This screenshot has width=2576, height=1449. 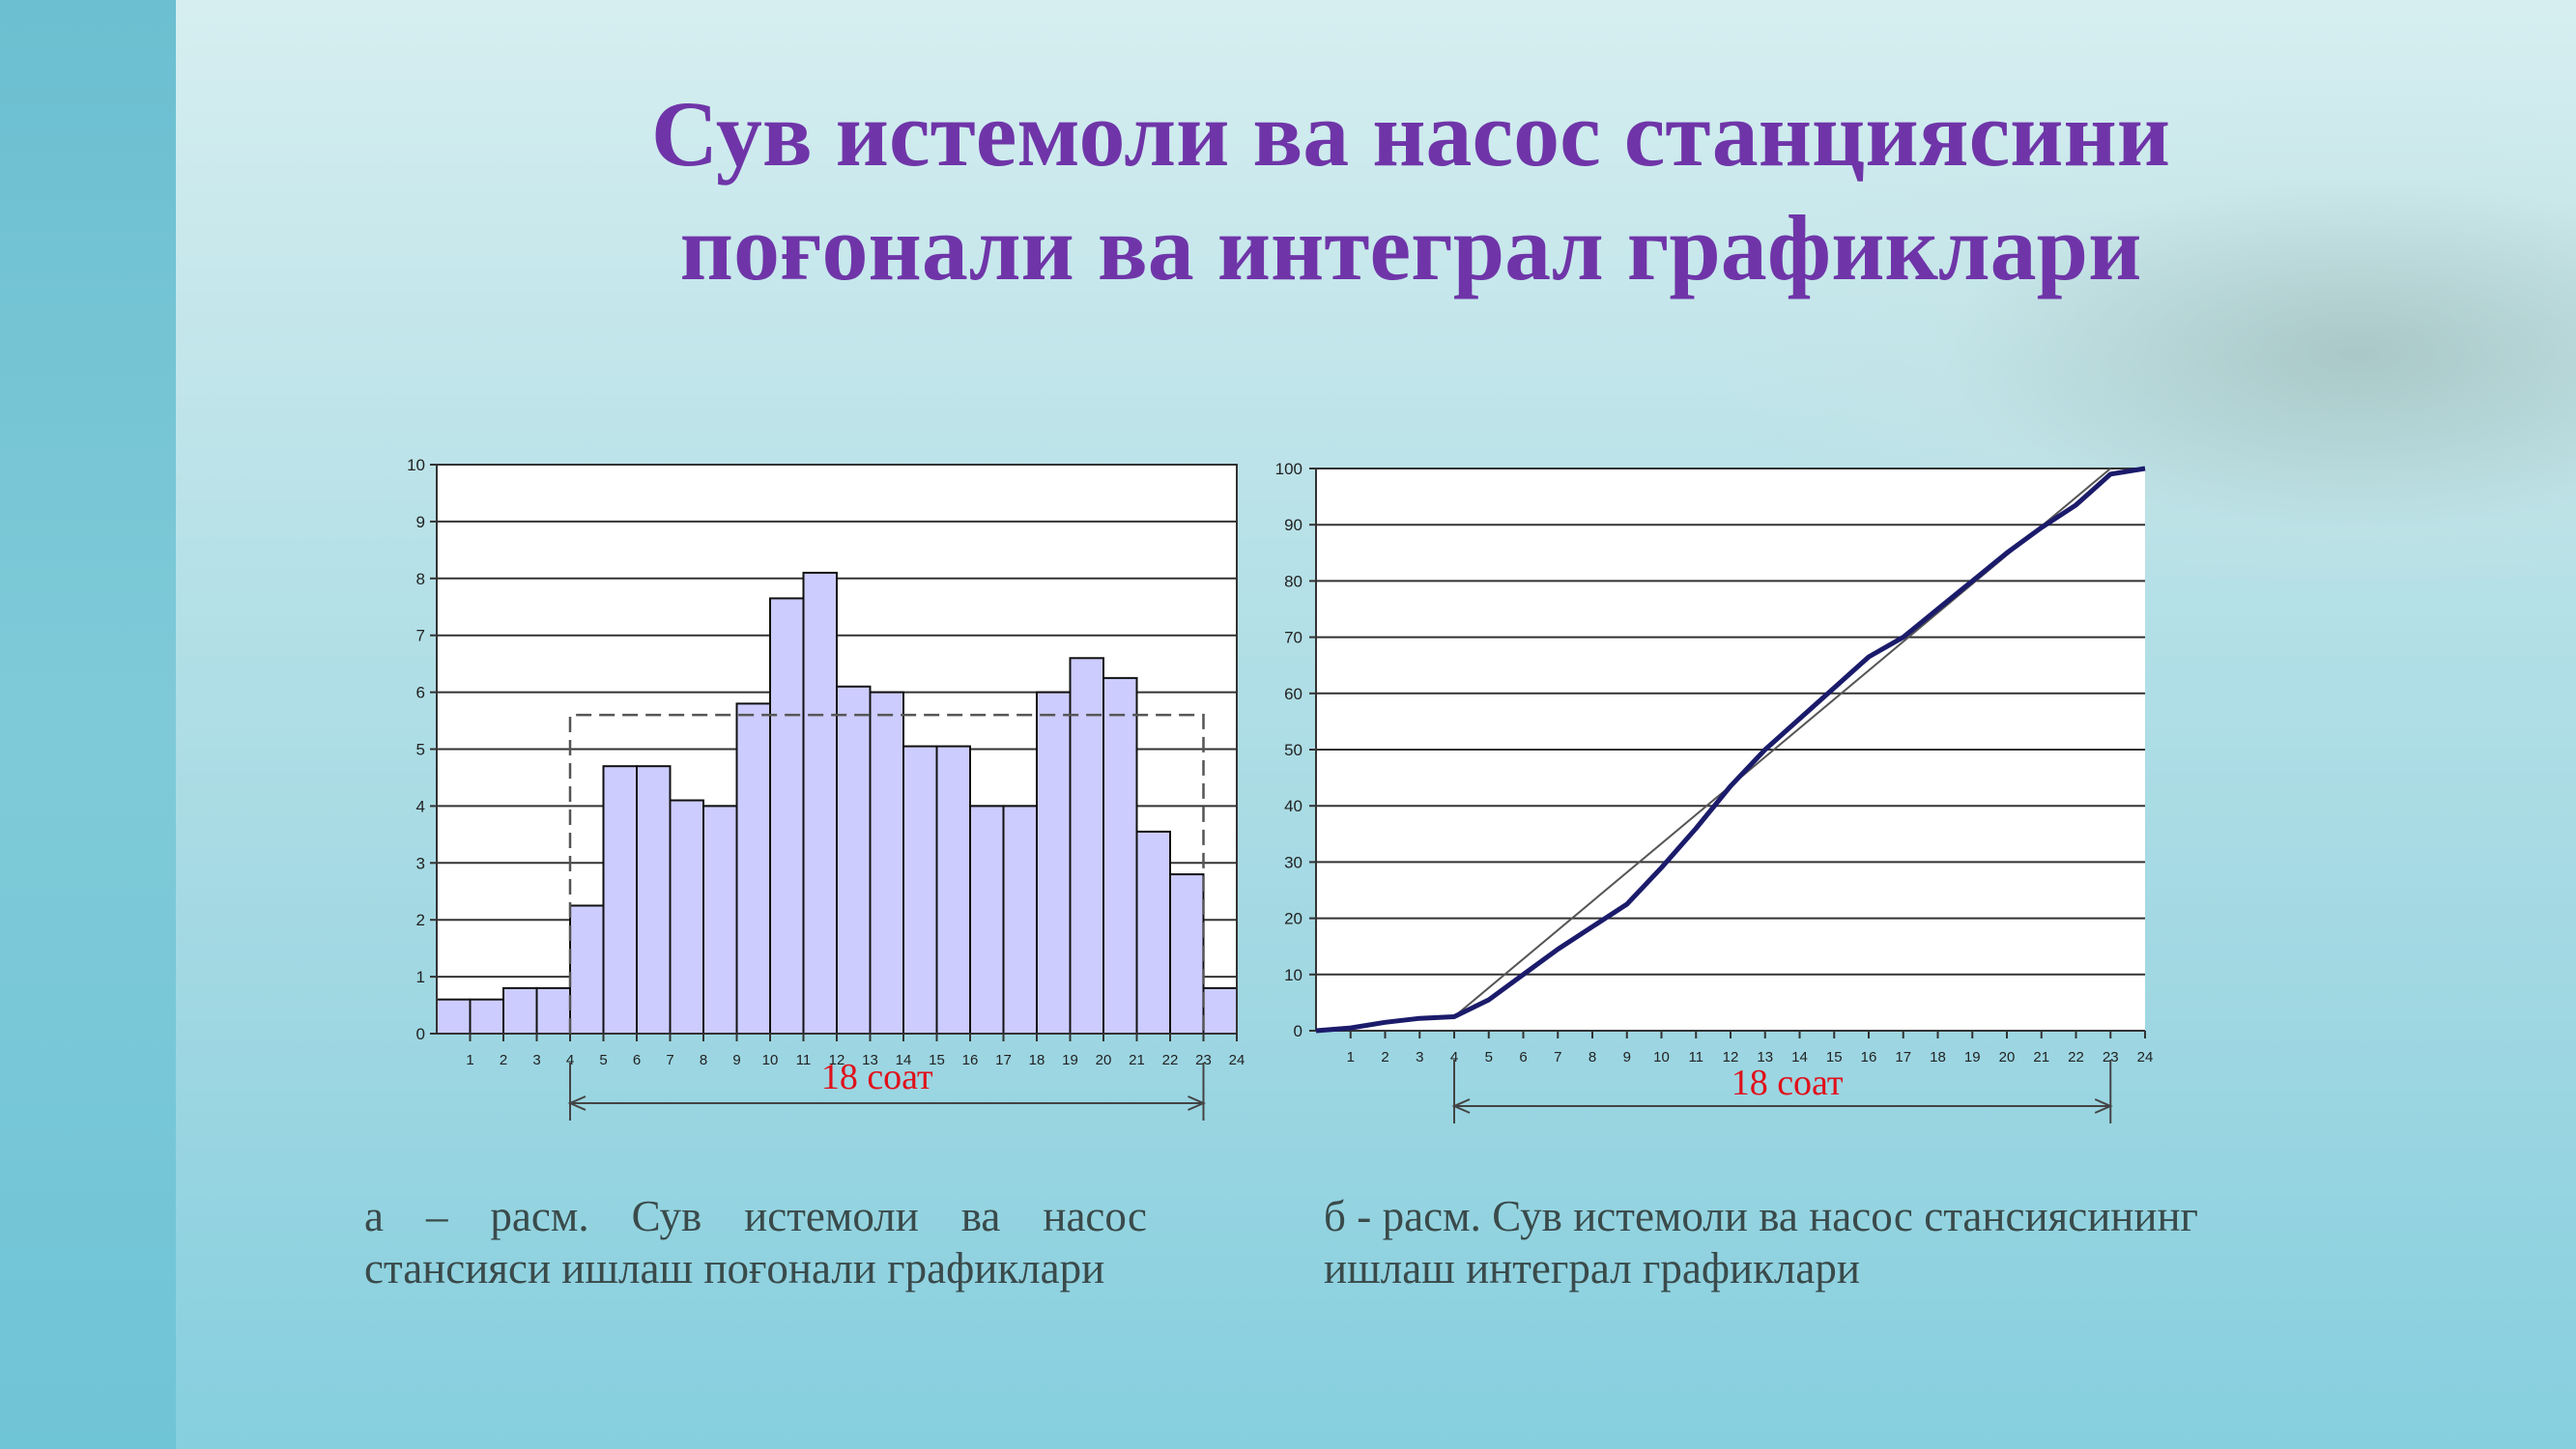 I want to click on x-tick-label-b: 15, so click(x=1835, y=1057).